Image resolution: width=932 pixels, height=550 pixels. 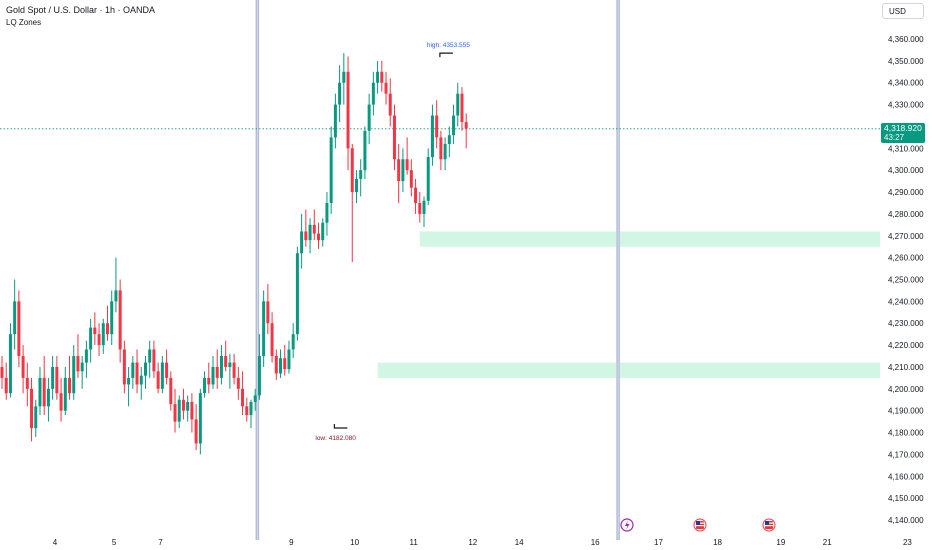 What do you see at coordinates (81, 10) in the screenshot?
I see `symbol-title: Gold Spot / U.S. Dollar · 1h · OANDA` at bounding box center [81, 10].